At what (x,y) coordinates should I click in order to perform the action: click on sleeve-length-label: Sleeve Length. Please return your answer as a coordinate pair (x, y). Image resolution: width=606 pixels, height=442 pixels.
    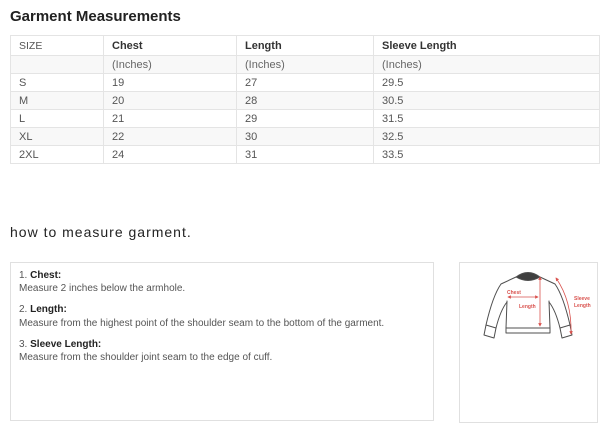
    Looking at the image, I should click on (582, 302).